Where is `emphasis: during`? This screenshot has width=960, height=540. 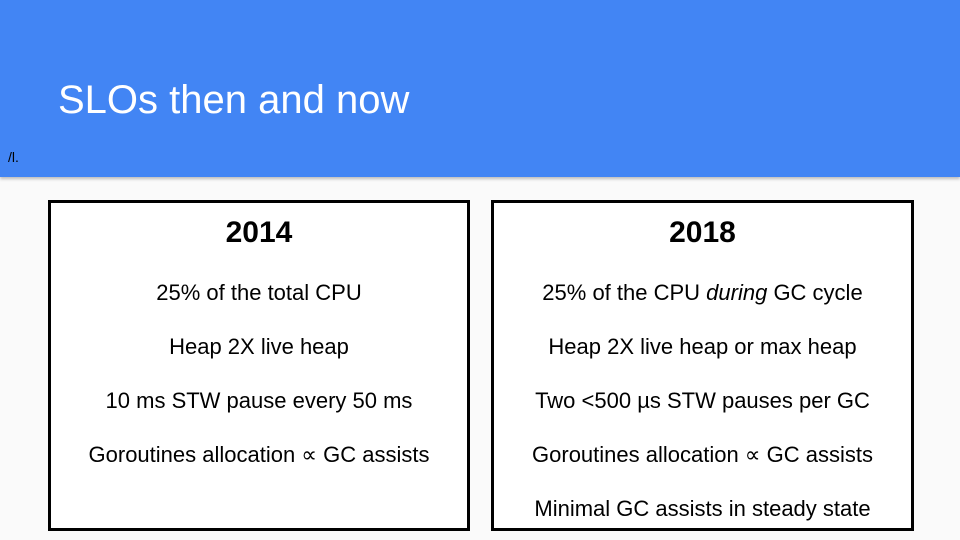 emphasis: during is located at coordinates (737, 292).